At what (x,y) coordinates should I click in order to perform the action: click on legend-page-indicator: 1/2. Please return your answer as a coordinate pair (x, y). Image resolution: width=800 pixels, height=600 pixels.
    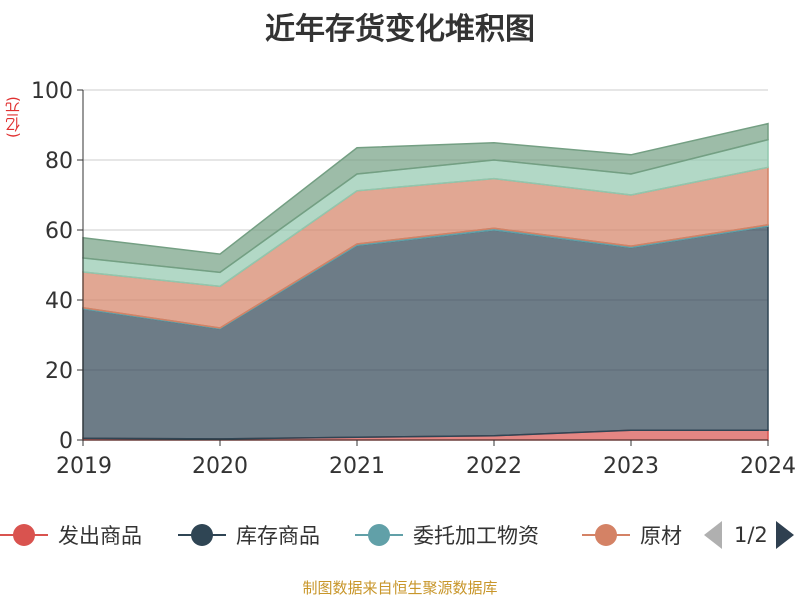
    Looking at the image, I should click on (751, 535).